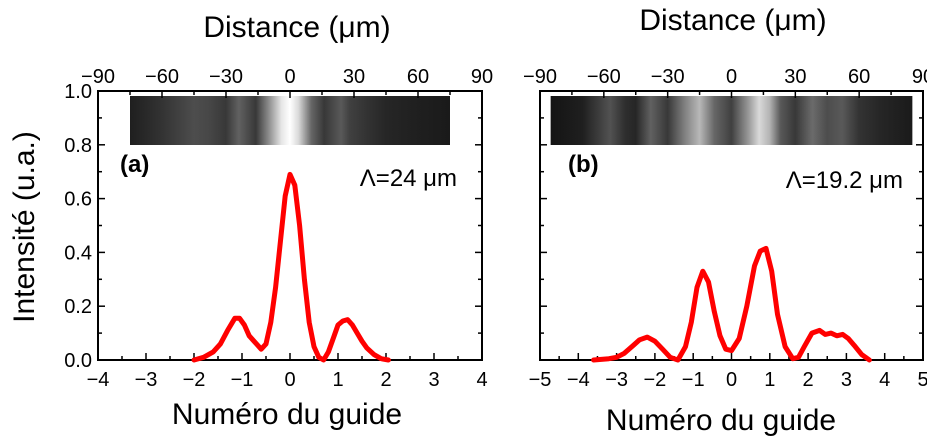 The height and width of the screenshot is (439, 927). What do you see at coordinates (922, 380) in the screenshot?
I see `x-tick-label: 5` at bounding box center [922, 380].